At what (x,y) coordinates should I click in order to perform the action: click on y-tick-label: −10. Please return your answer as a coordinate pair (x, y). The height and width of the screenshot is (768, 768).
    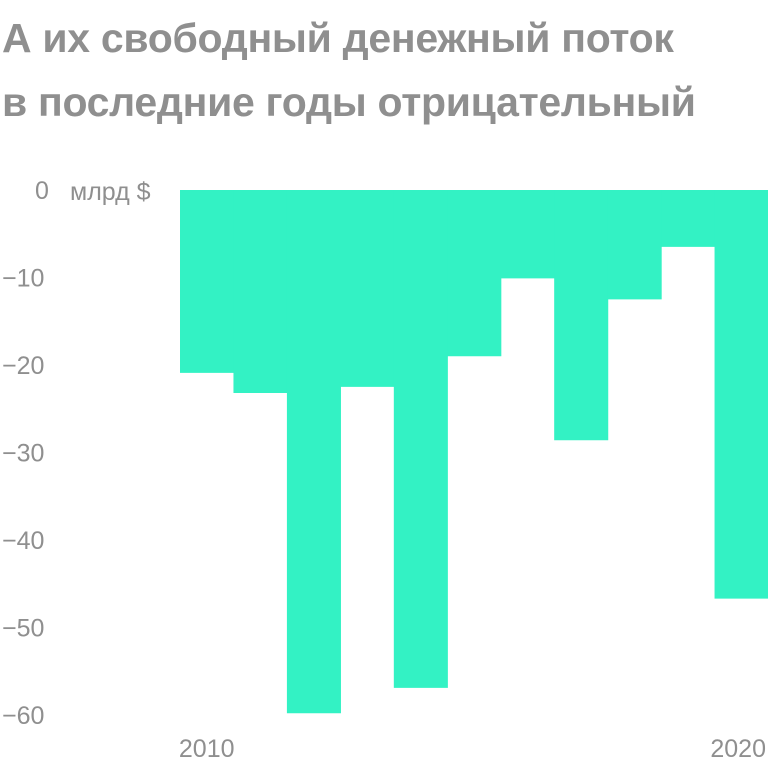
    Looking at the image, I should click on (23, 279).